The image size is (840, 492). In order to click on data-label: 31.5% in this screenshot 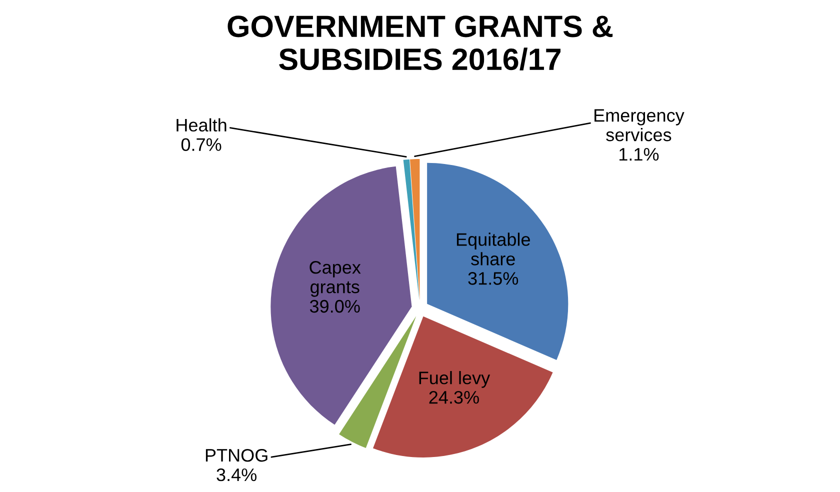, I will do `click(493, 278)`.